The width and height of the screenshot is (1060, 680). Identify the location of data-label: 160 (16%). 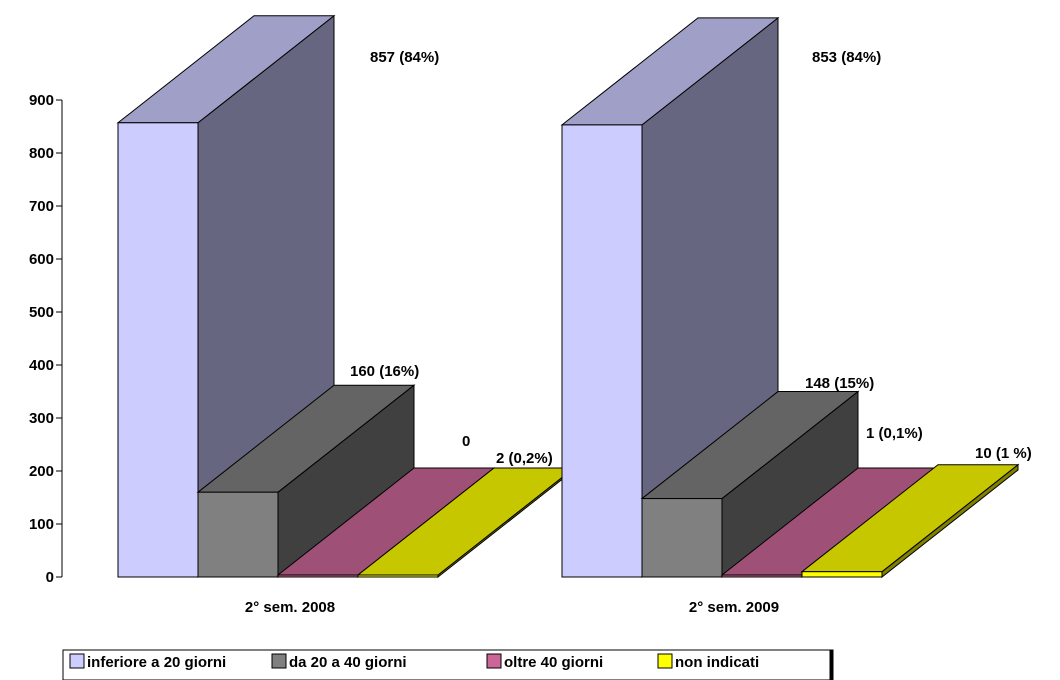
(384, 371).